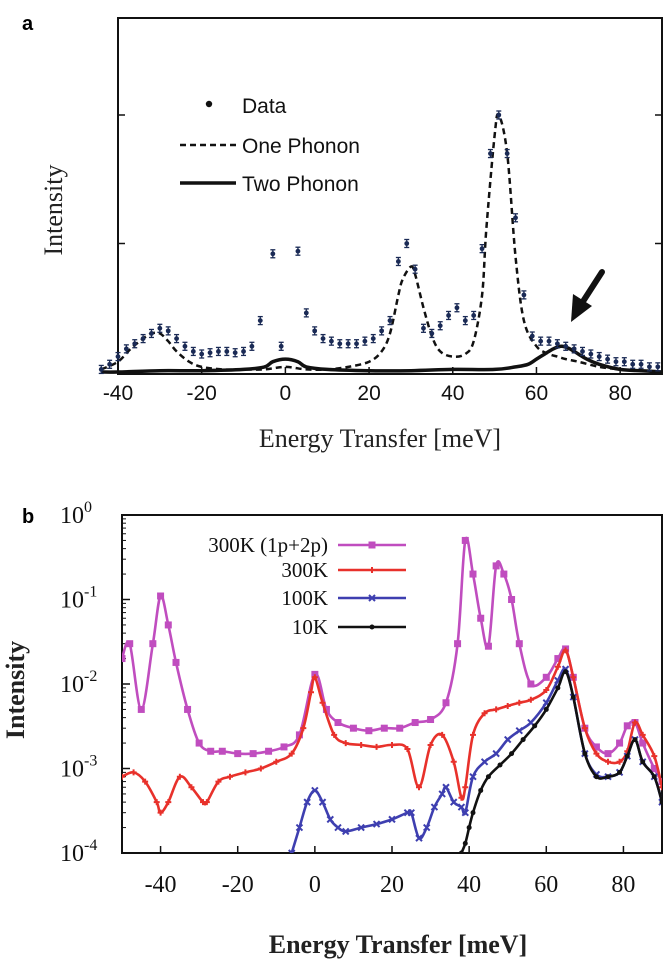 The width and height of the screenshot is (672, 972). Describe the element at coordinates (268, 545) in the screenshot. I see `legend-label: 300K (1p+2p)` at that location.